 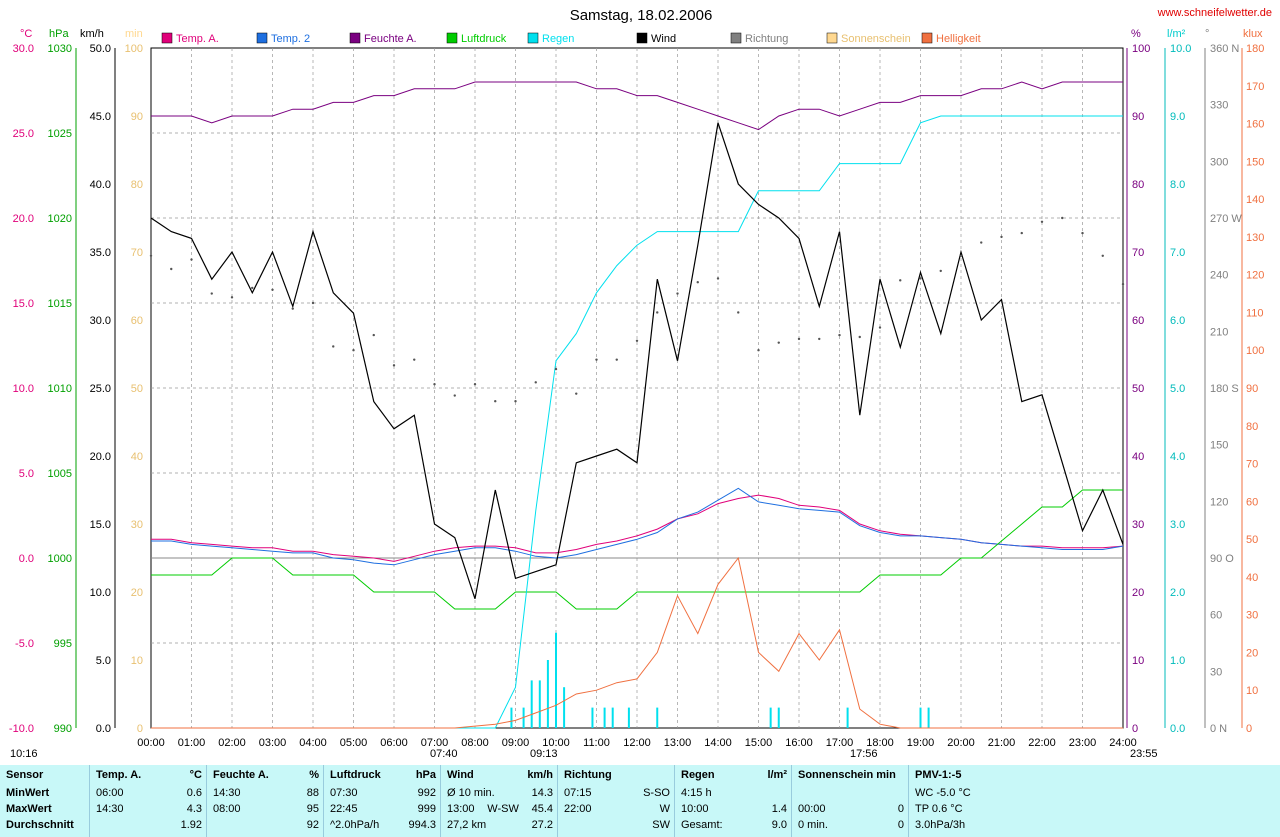 What do you see at coordinates (60, 474) in the screenshot?
I see `press-axis-tick: 1005` at bounding box center [60, 474].